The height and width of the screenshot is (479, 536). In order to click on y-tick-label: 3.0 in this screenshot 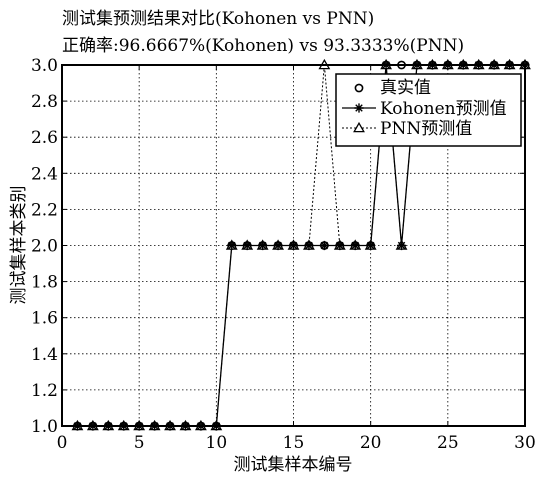, I will do `click(44, 66)`.